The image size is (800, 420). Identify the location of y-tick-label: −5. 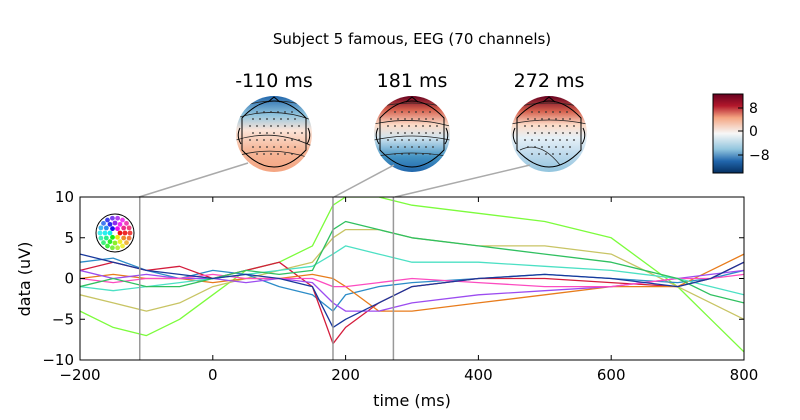
(63, 319).